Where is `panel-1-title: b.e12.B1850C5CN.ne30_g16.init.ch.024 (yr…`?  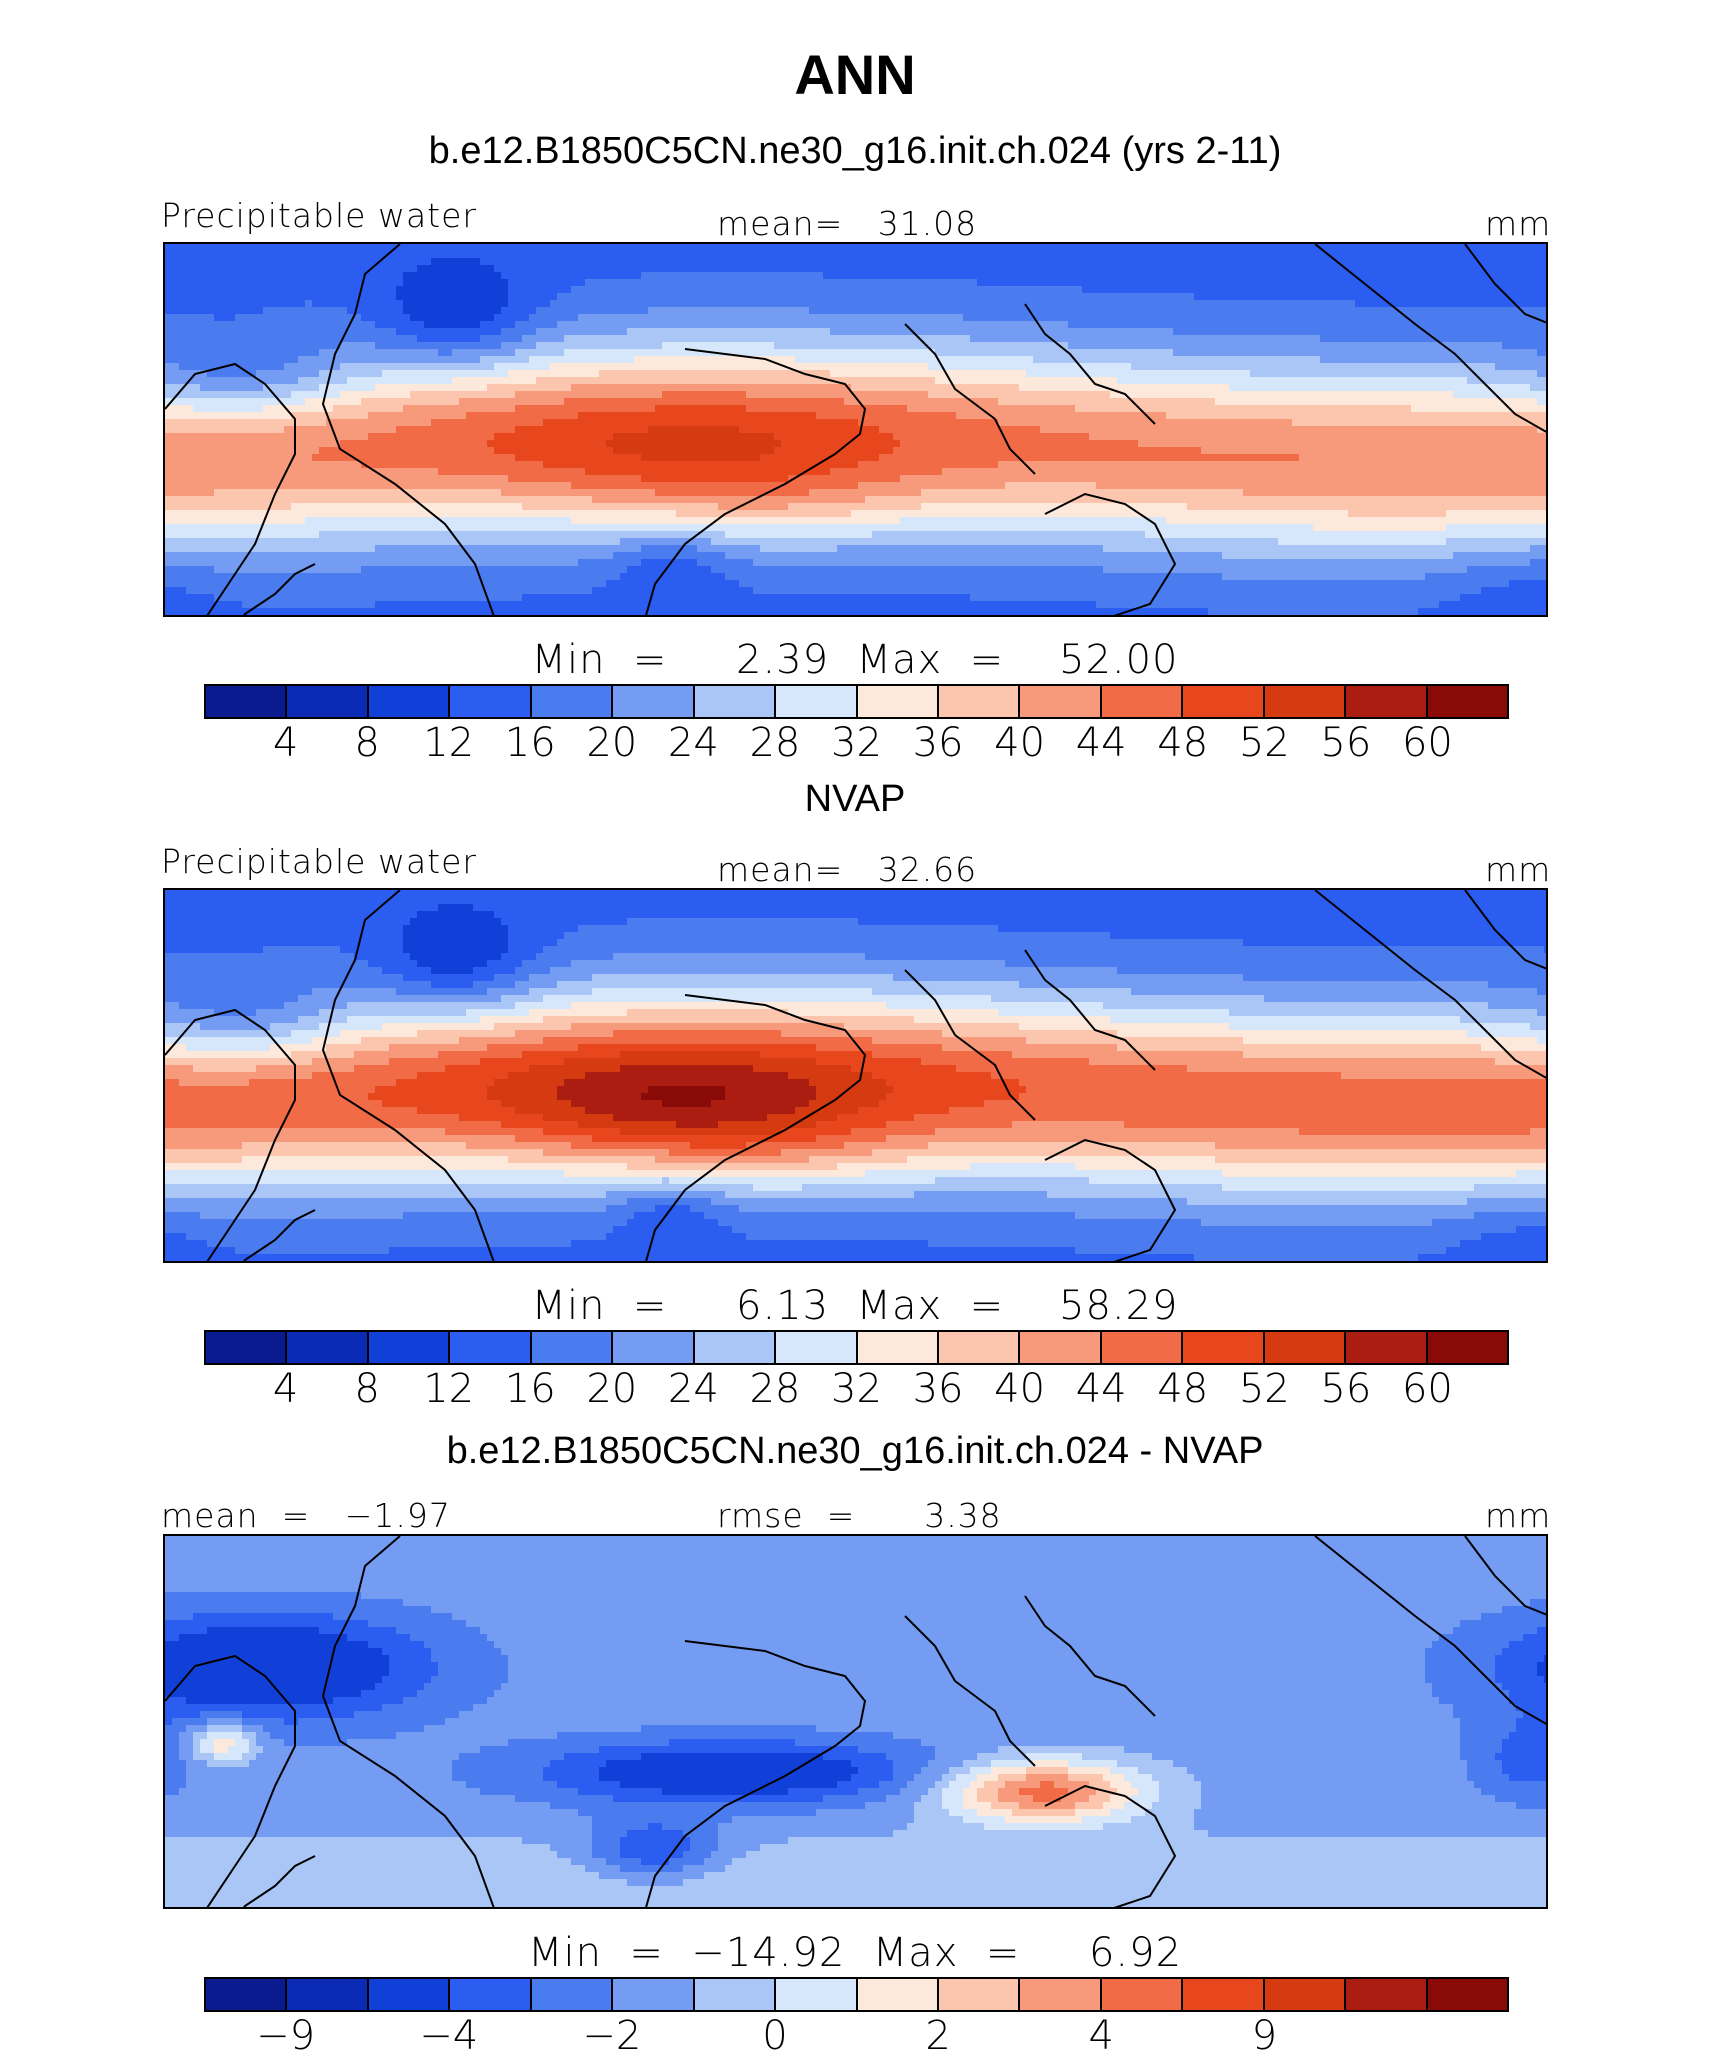
panel-1-title: b.e12.B1850C5CN.ne30_g16.init.ch.024 (yr… is located at coordinates (855, 151).